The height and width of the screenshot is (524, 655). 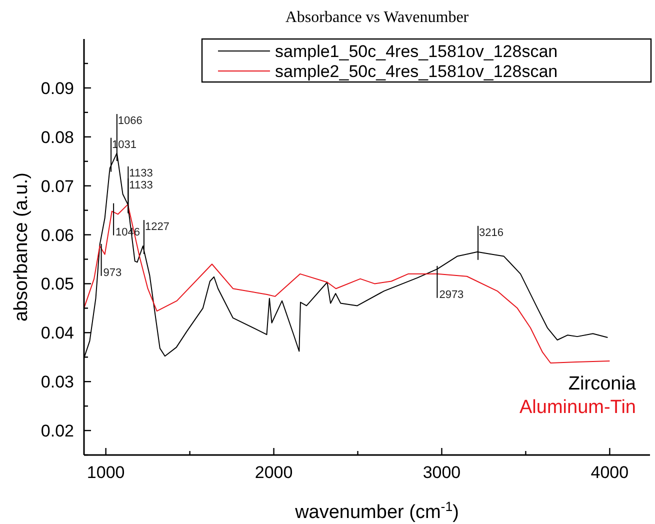 What do you see at coordinates (130, 121) in the screenshot?
I see `annotation: 1066` at bounding box center [130, 121].